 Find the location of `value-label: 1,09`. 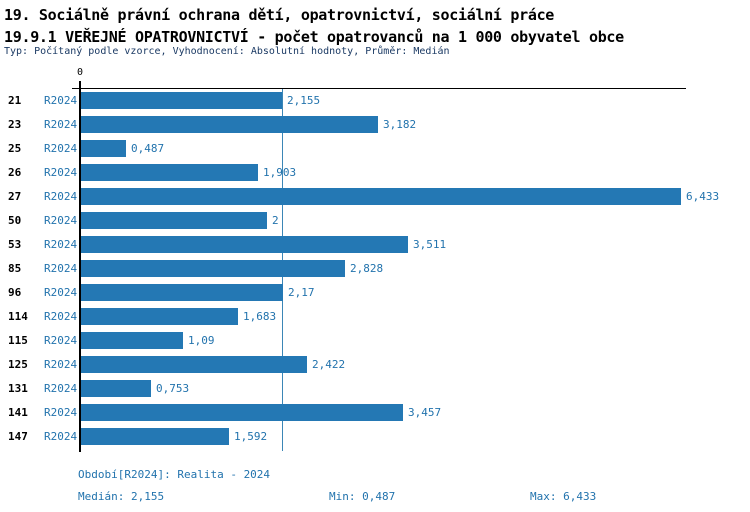

value-label: 1,09 is located at coordinates (201, 340).